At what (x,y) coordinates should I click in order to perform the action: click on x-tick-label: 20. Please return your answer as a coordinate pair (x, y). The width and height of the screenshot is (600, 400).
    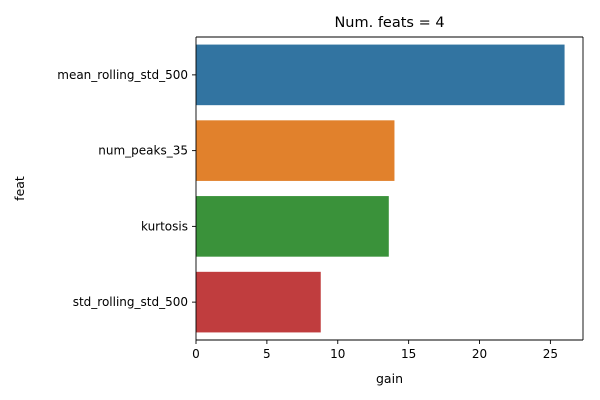
    Looking at the image, I should click on (479, 354).